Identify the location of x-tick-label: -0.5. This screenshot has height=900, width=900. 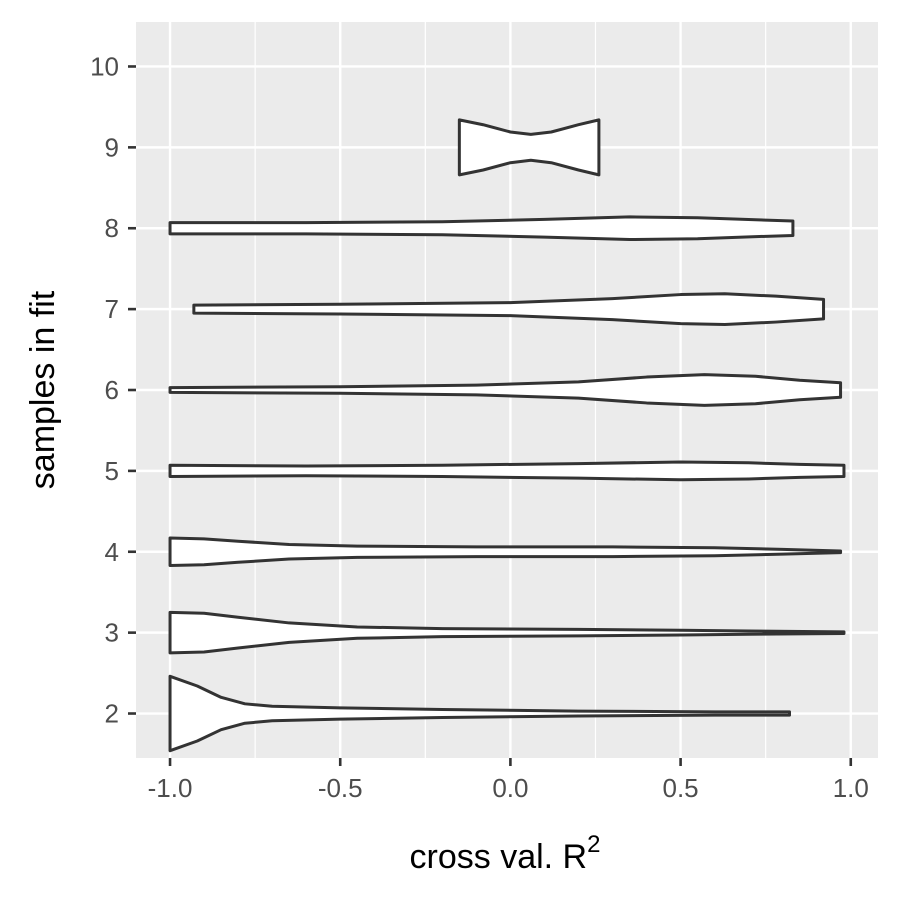
(340, 788).